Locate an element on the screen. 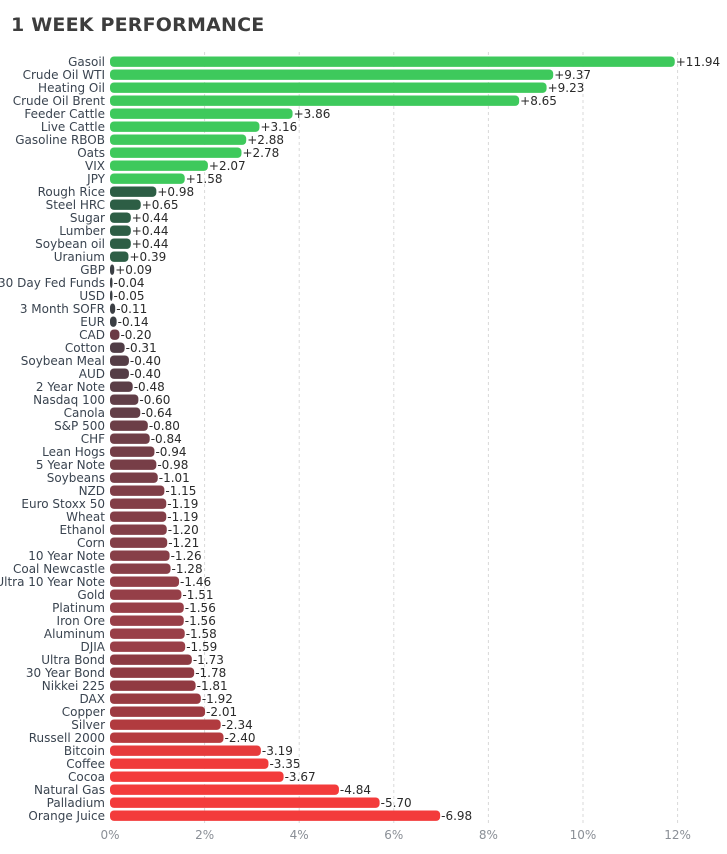  category-label: 10 Year Note is located at coordinates (66, 556).